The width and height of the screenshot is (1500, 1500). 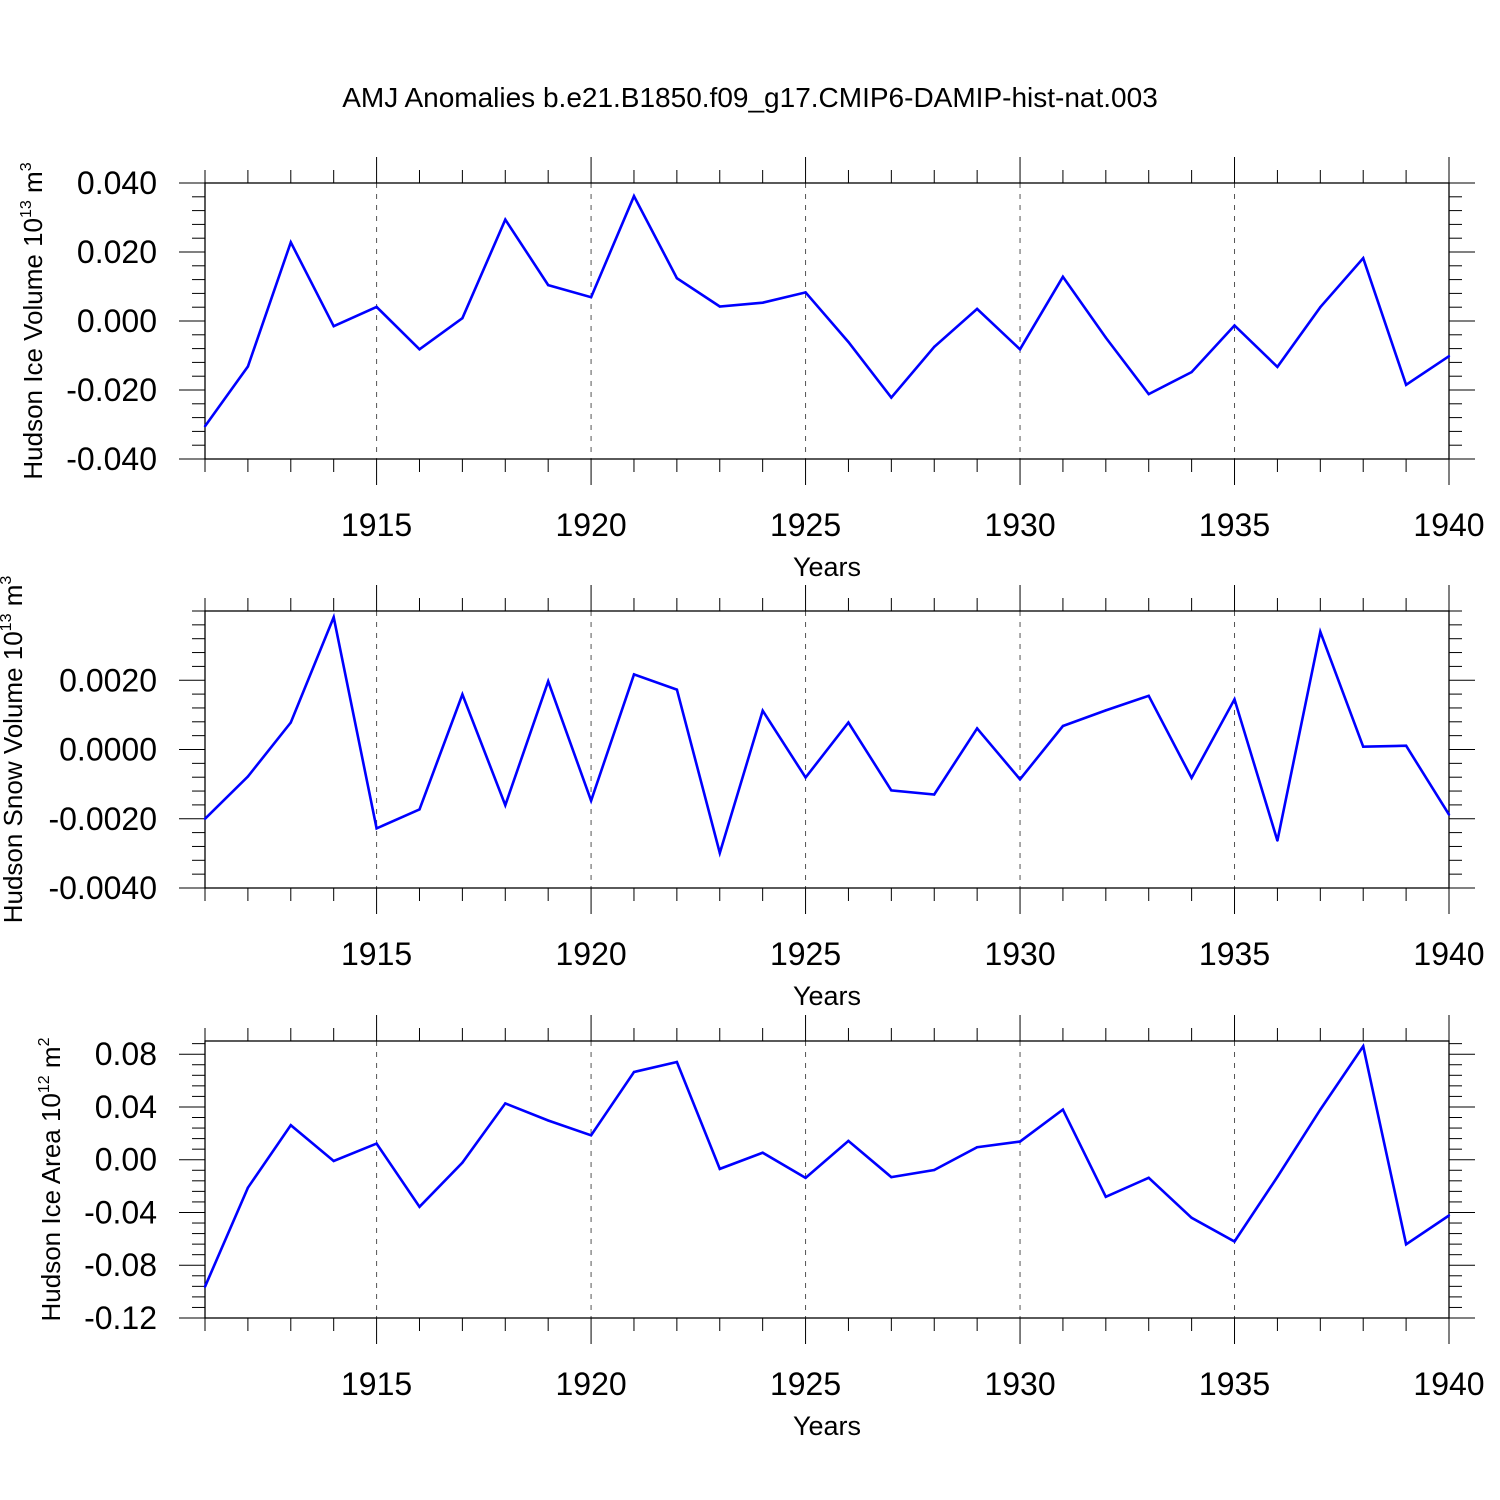 What do you see at coordinates (102, 888) in the screenshot?
I see `y-tick-label: -0.0040` at bounding box center [102, 888].